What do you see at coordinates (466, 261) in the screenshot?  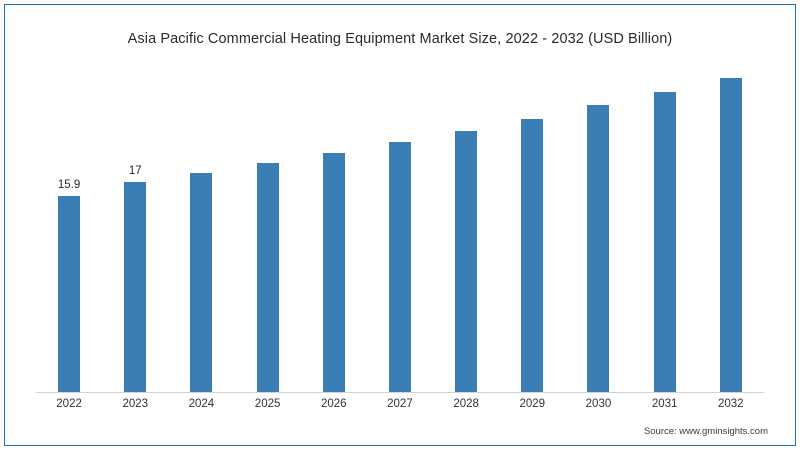 I see `bar-2028` at bounding box center [466, 261].